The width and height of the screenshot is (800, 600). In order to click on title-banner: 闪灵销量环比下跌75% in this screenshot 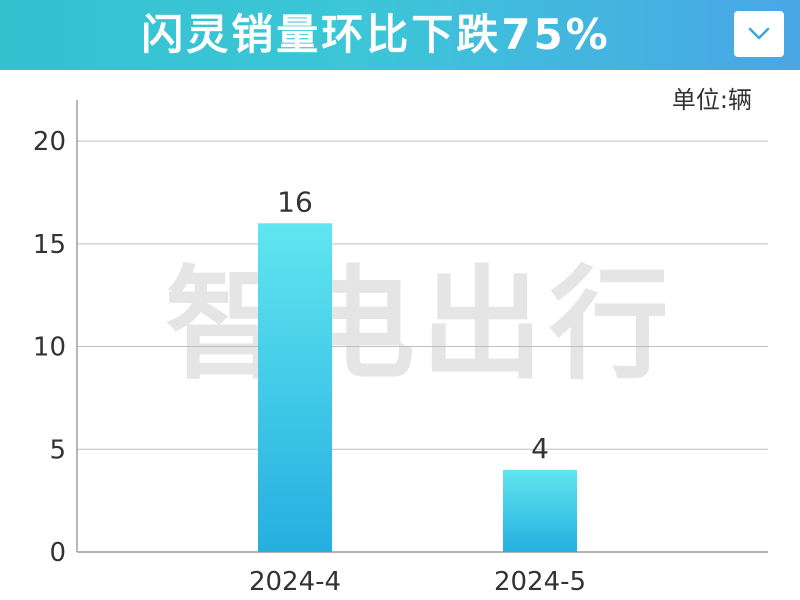, I will do `click(400, 35)`.